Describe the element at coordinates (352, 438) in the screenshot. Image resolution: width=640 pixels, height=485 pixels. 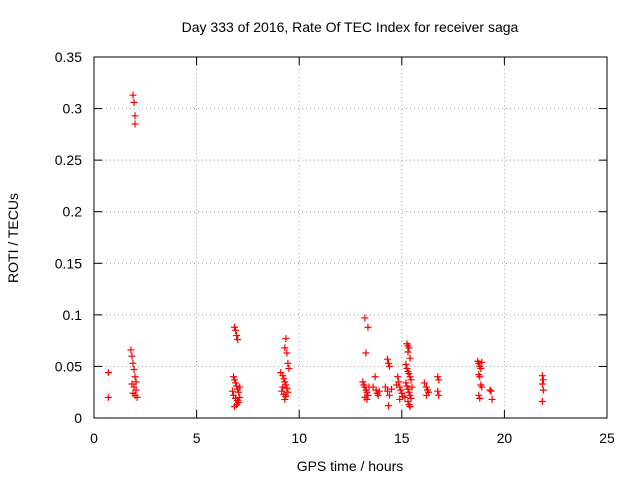
I see `x-tick-labels: 0 5 10 15 20 25` at that location.